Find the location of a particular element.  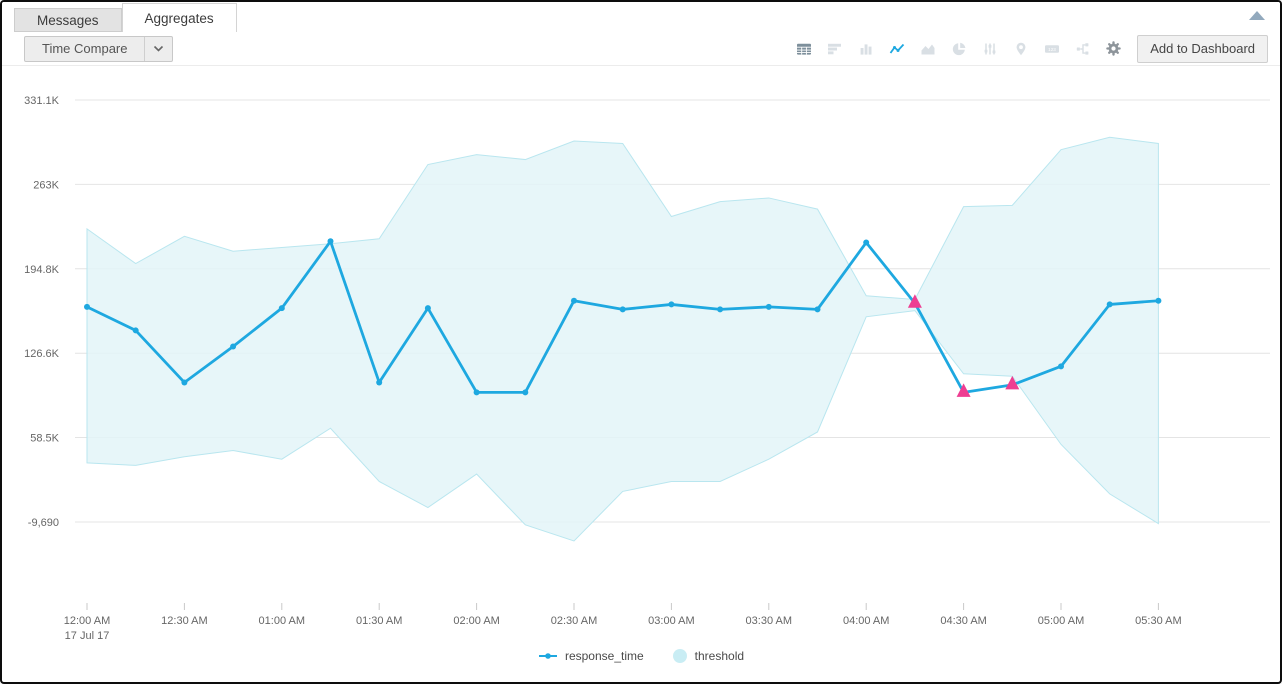

y-tick-label: 331.1K is located at coordinates (42, 101).